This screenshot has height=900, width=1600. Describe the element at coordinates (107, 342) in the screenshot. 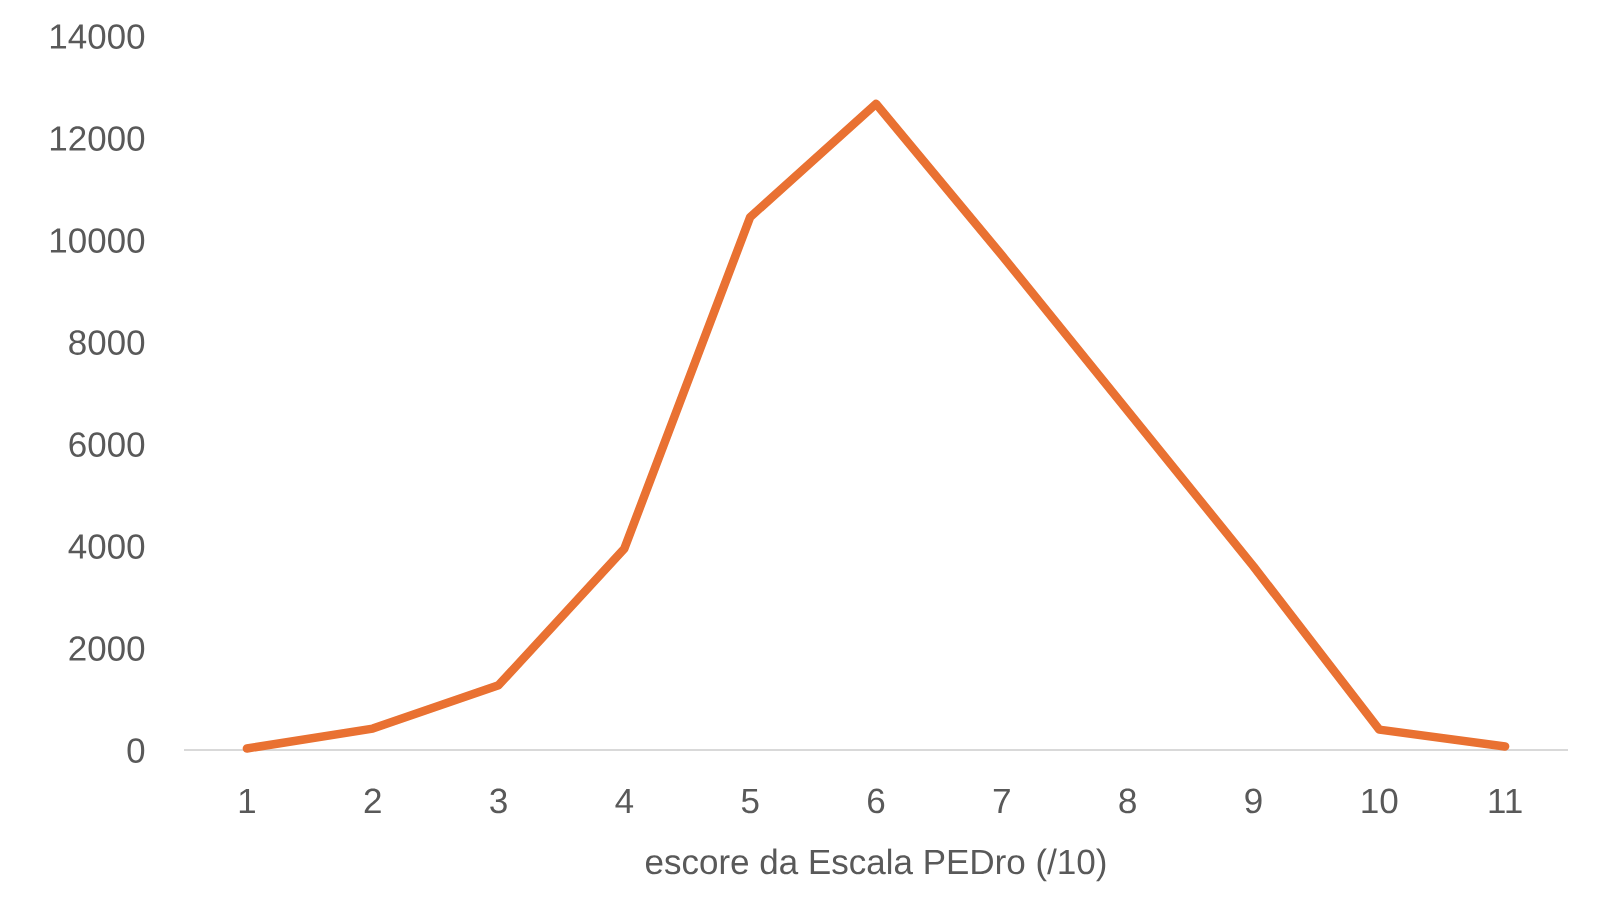

I see `y-tick-label: 8000` at that location.